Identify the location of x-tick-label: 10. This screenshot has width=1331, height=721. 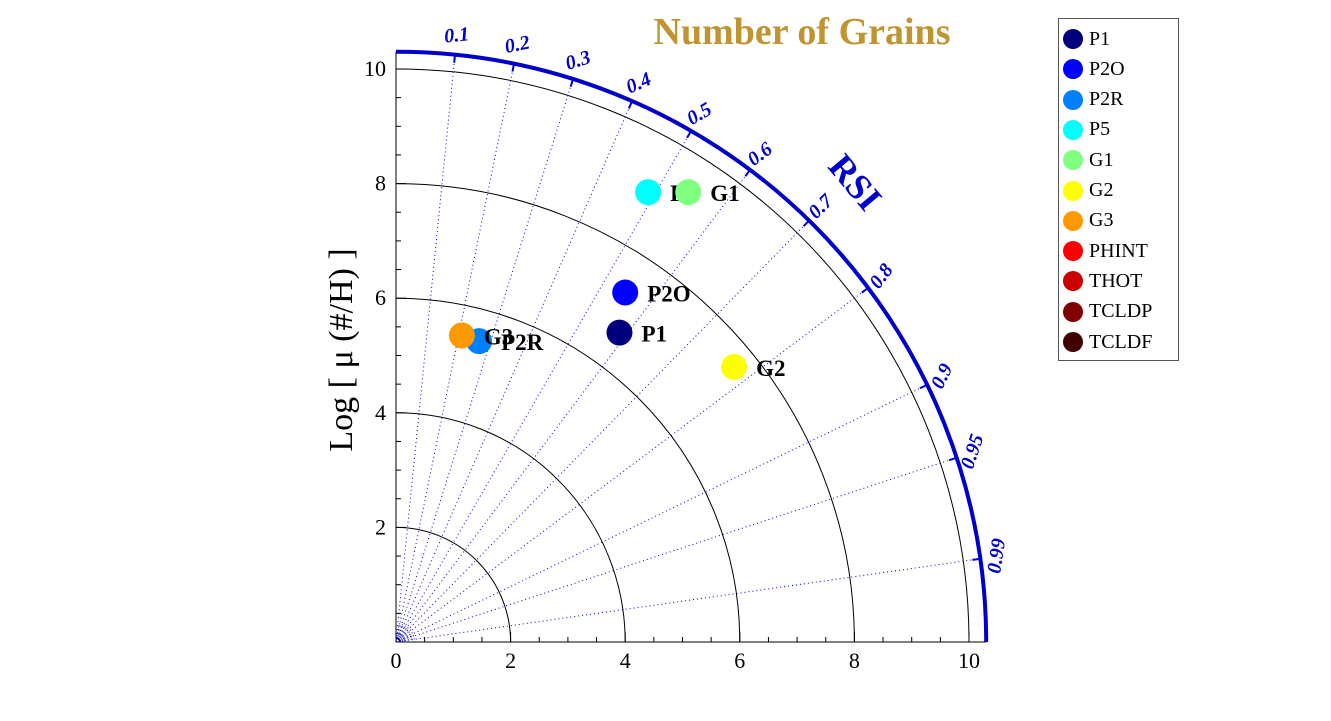
(969, 660).